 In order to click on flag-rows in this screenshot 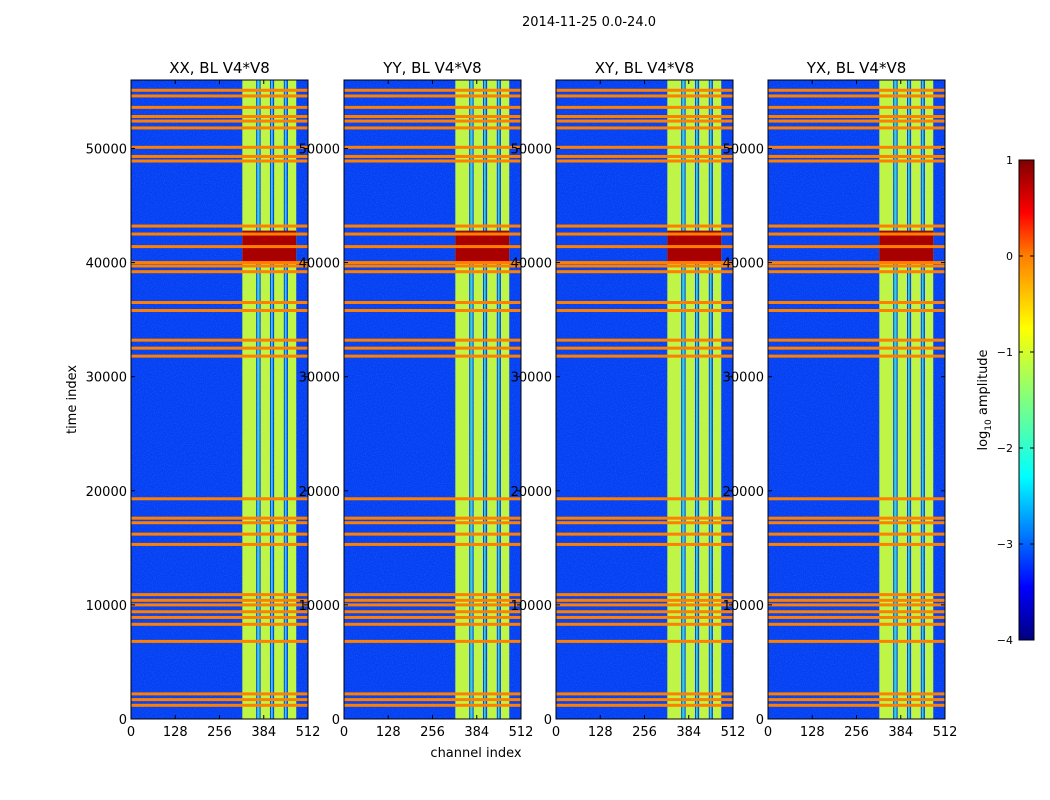, I will do `click(219, 397)`.